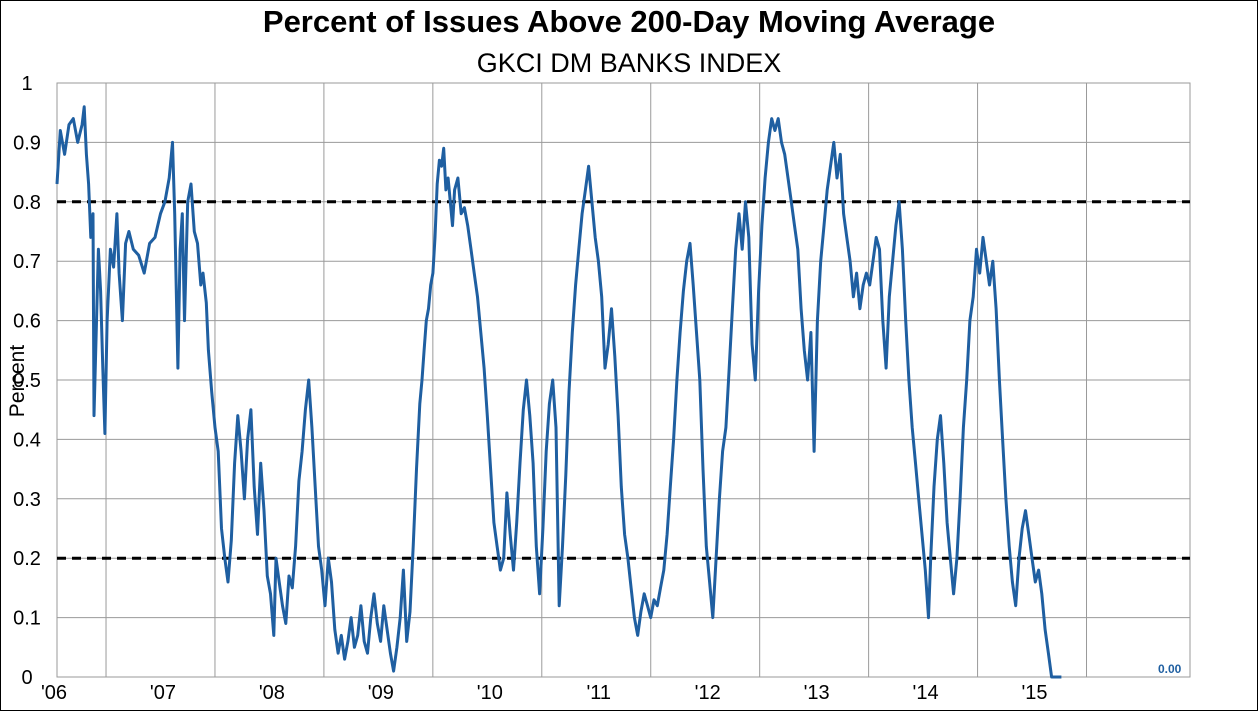  What do you see at coordinates (27, 322) in the screenshot?
I see `y-tick-label: 0.6` at bounding box center [27, 322].